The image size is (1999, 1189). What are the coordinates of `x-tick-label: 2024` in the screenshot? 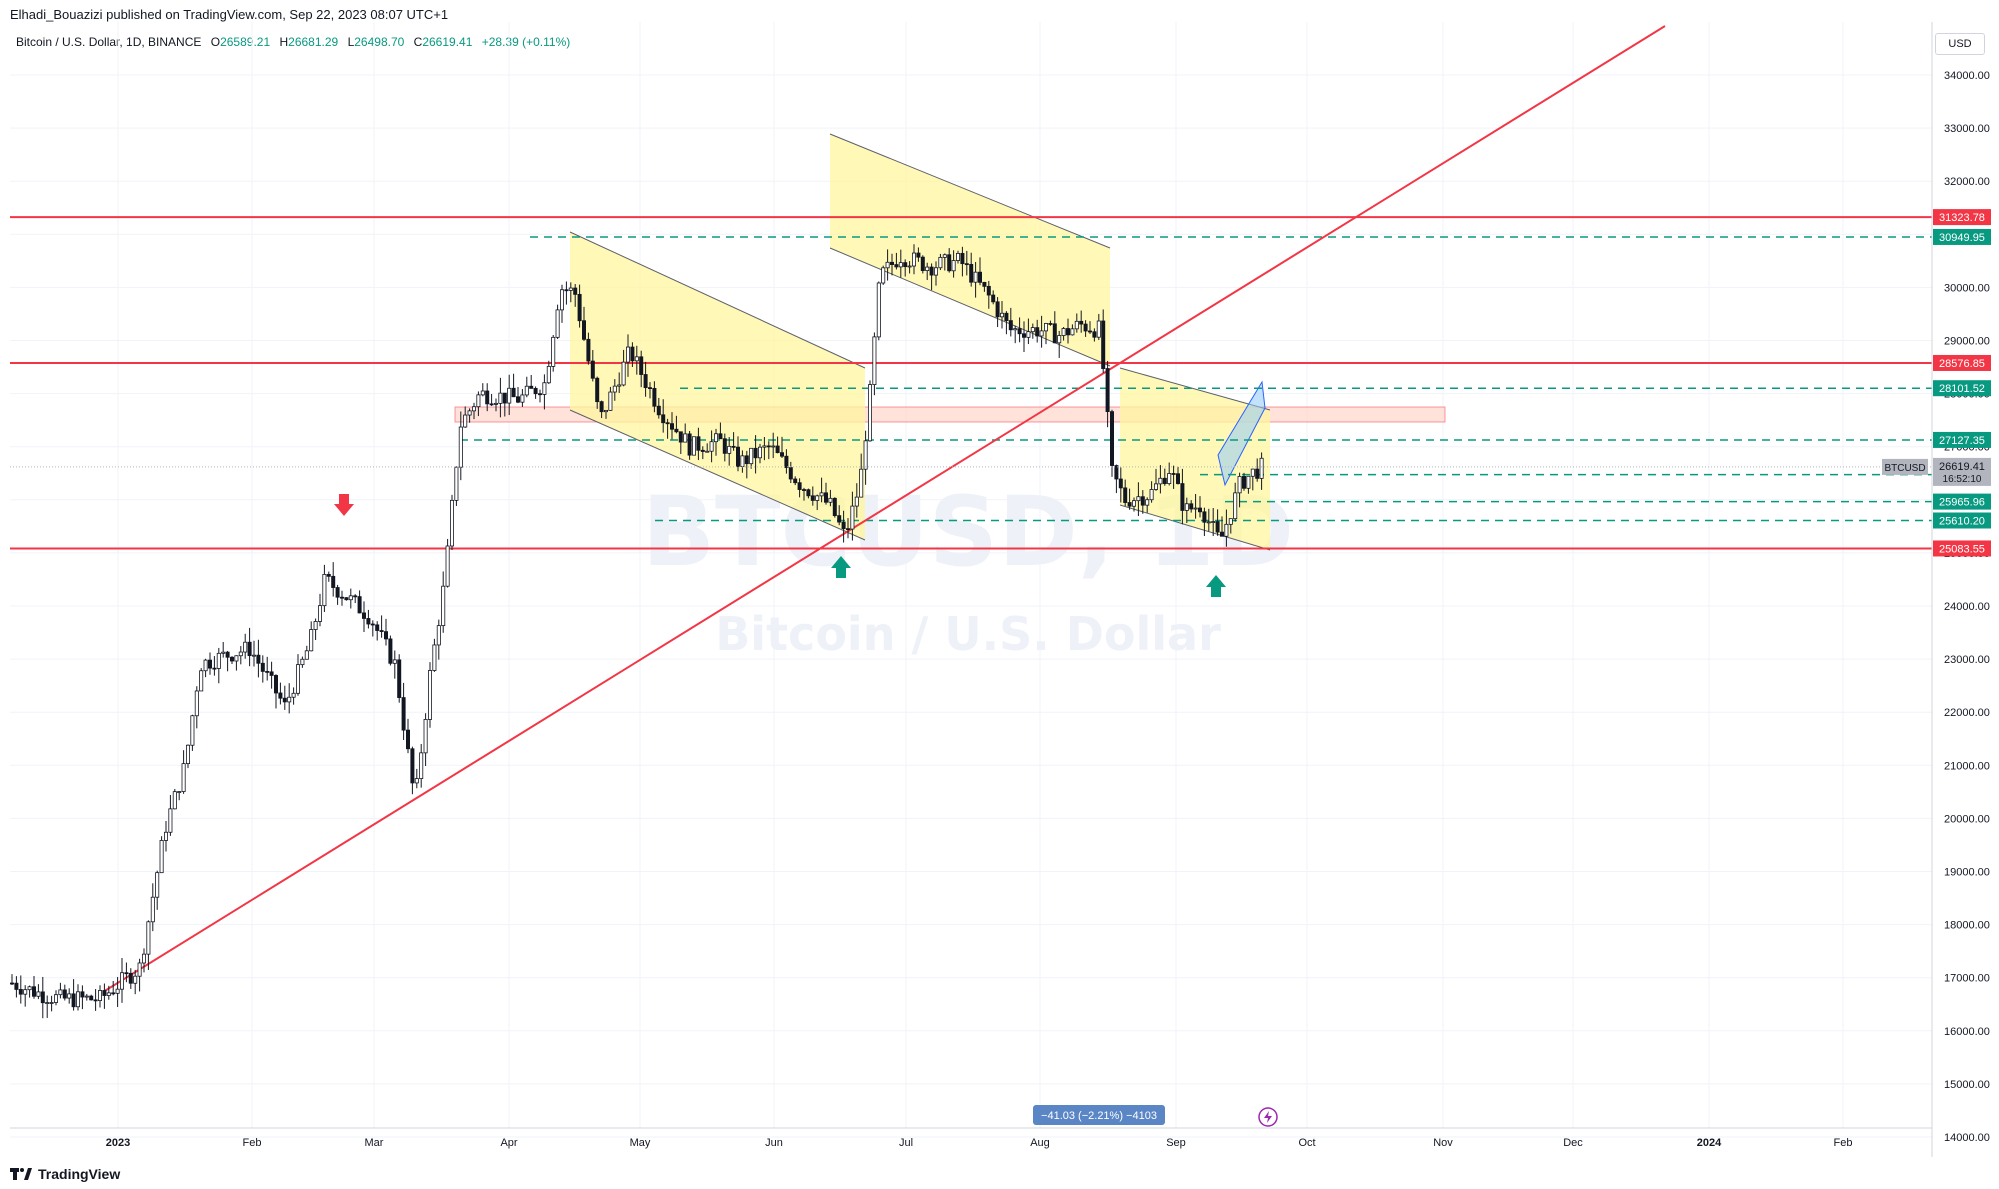 It's located at (1709, 1143).